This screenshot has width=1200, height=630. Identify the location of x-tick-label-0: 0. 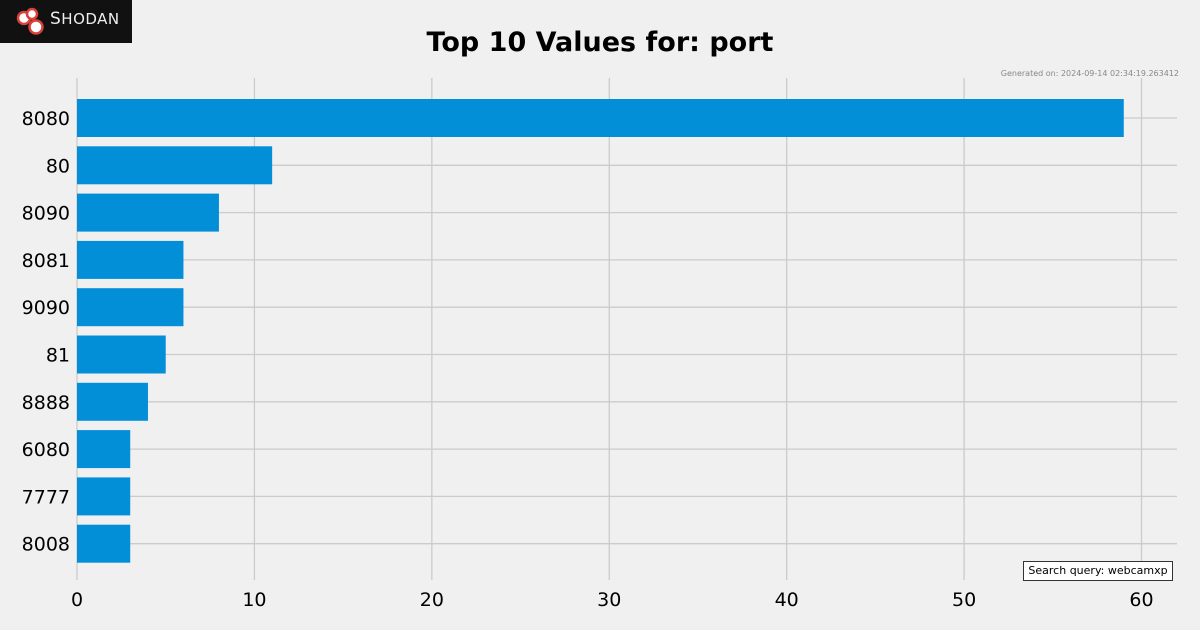
(77, 600).